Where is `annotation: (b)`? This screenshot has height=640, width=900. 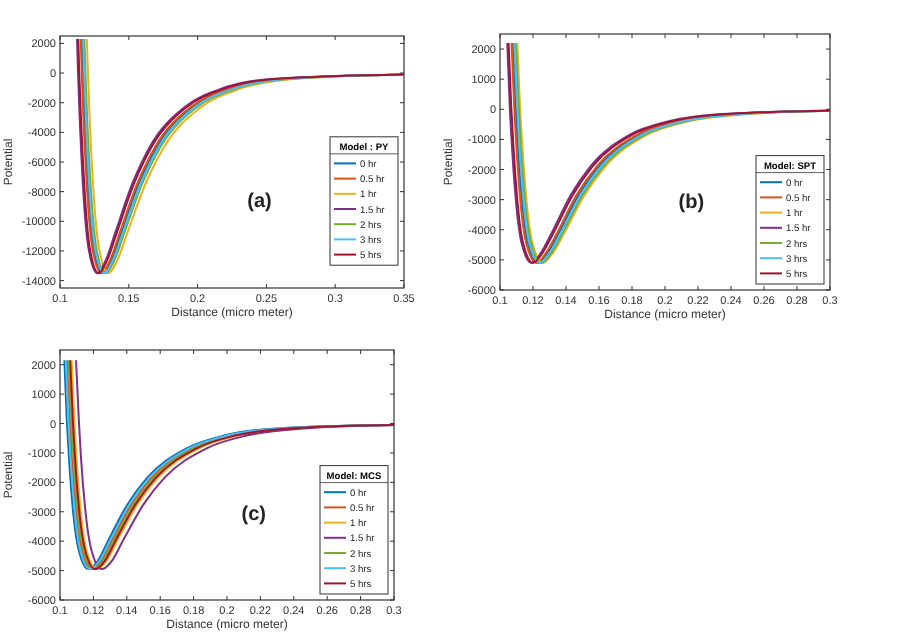
annotation: (b) is located at coordinates (691, 203).